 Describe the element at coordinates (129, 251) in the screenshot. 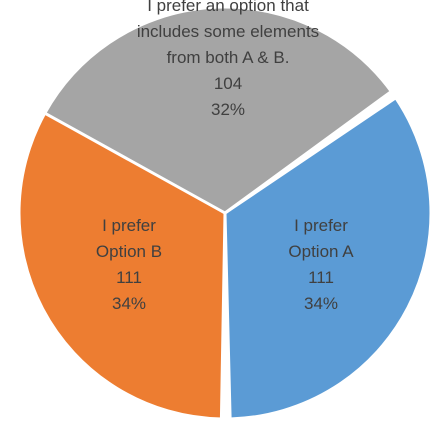

I see `slice-label-line: Option B` at that location.